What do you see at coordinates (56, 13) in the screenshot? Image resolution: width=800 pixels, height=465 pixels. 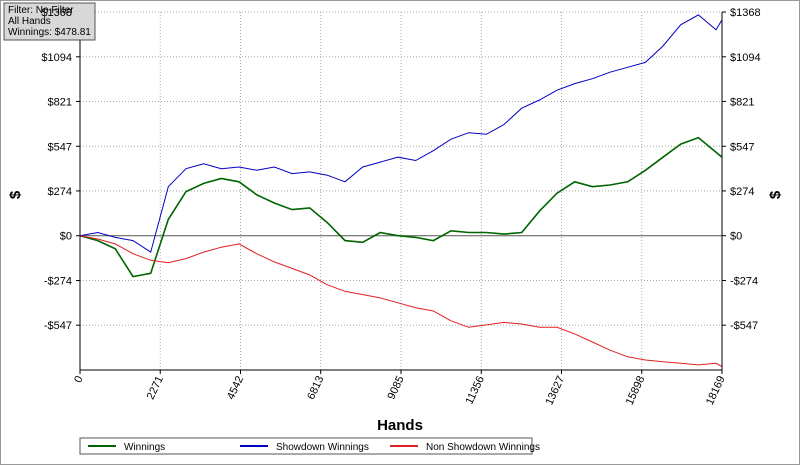 I see `y-tick-label: $1368` at bounding box center [56, 13].